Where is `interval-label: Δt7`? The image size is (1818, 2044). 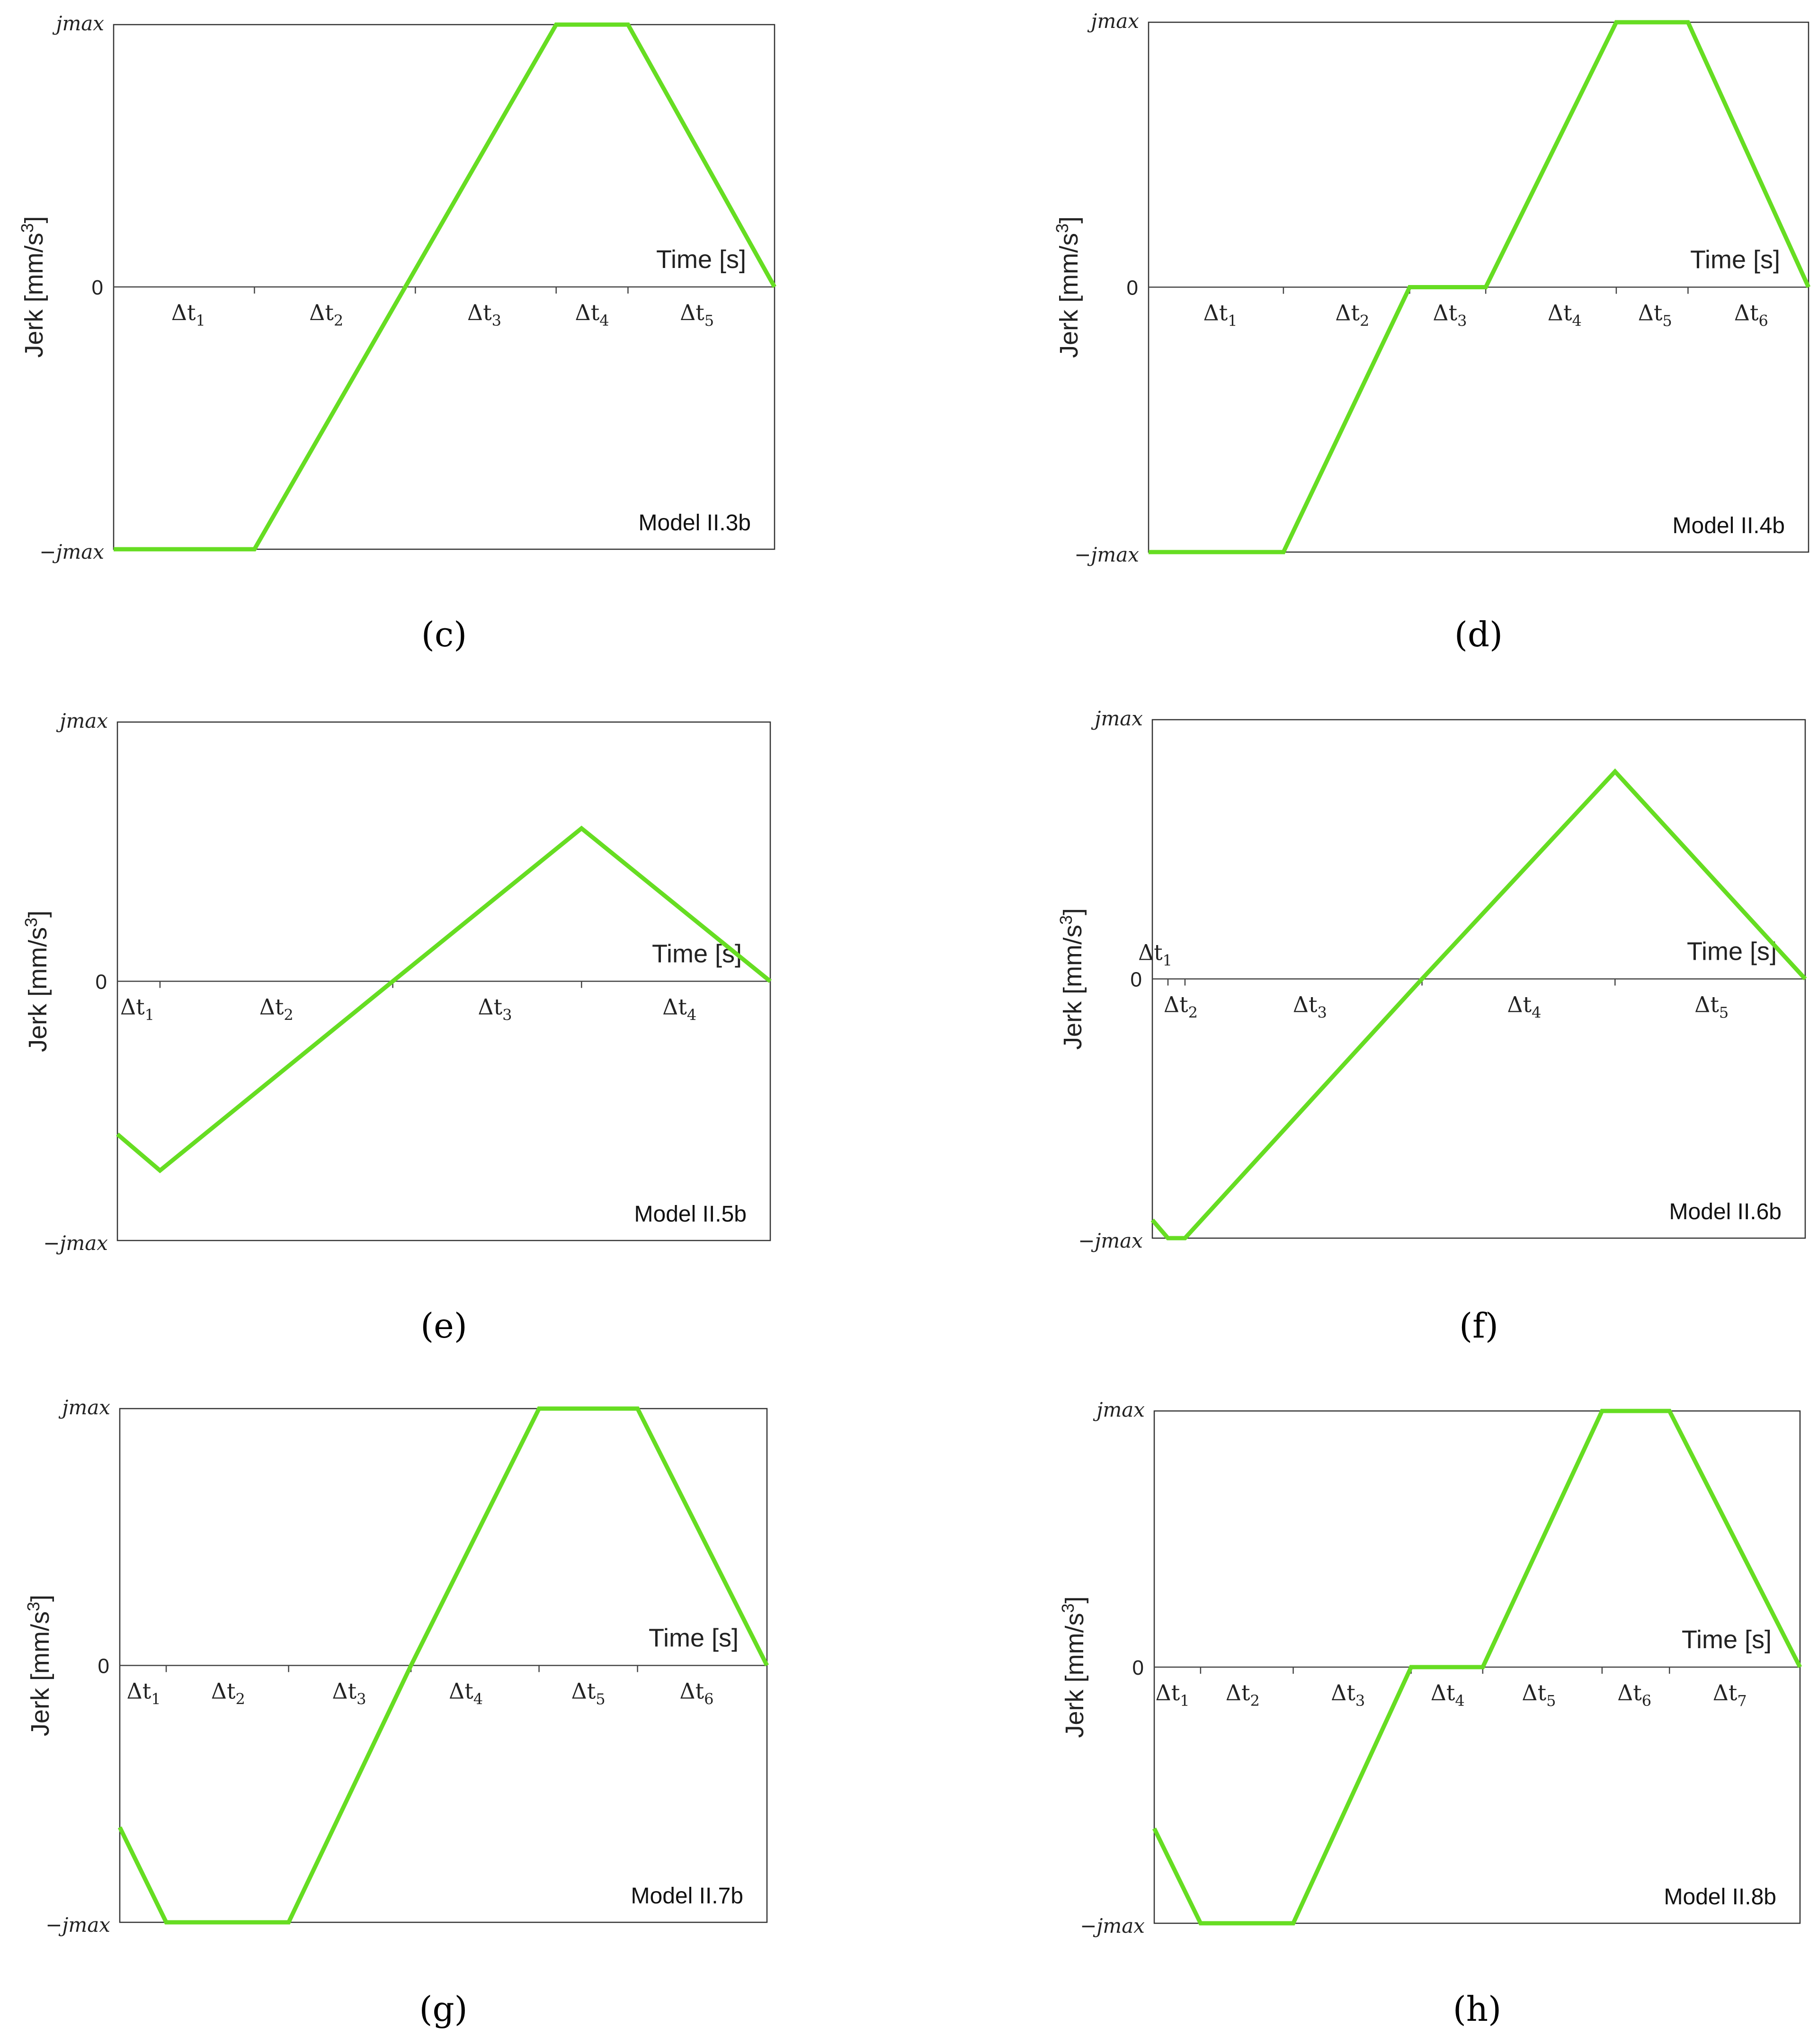 interval-label: Δt7 is located at coordinates (1730, 1695).